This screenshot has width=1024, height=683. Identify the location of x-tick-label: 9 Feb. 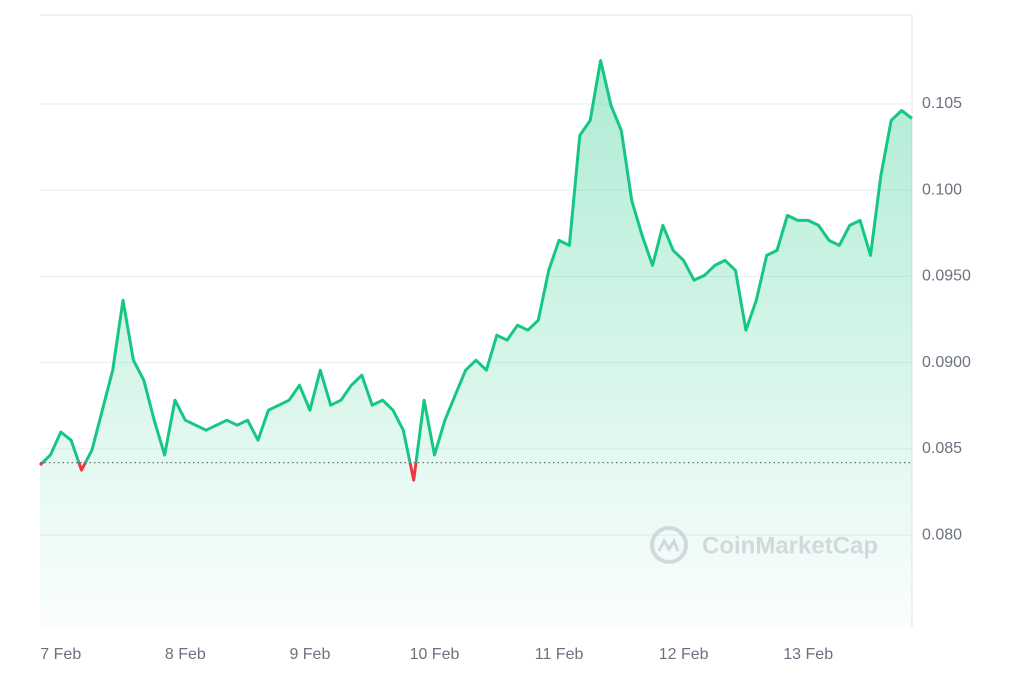
(309, 654).